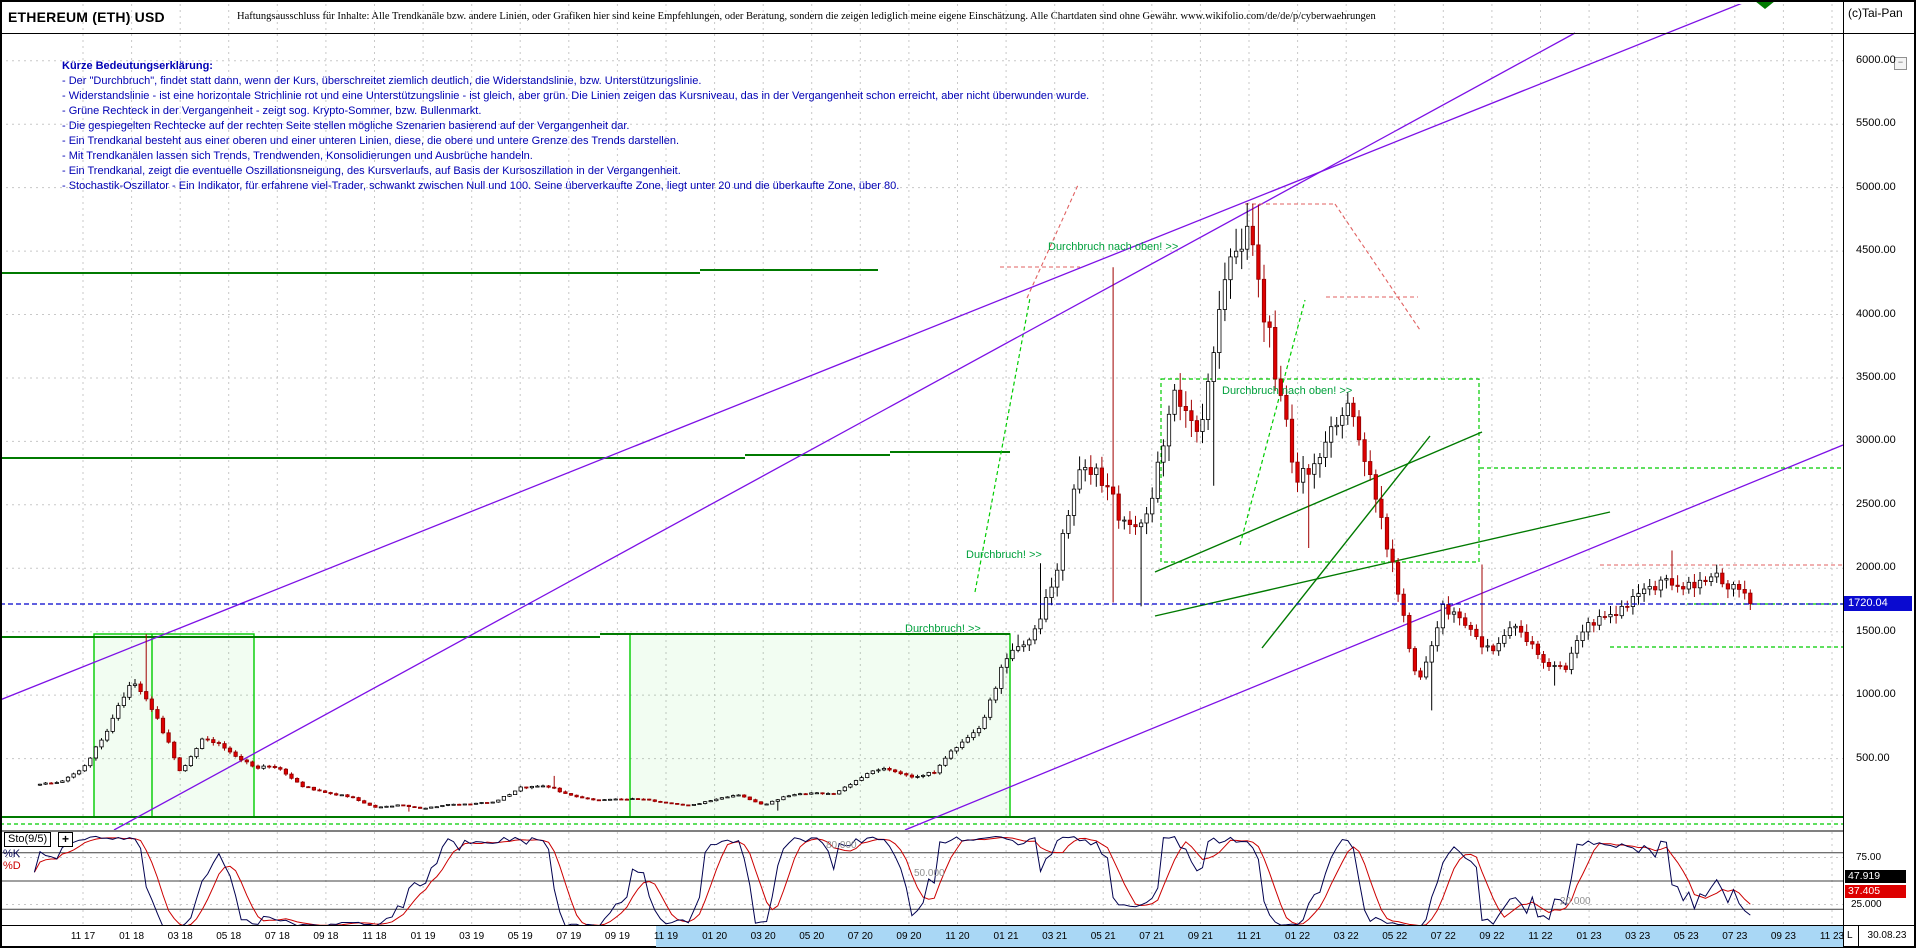 This screenshot has width=1916, height=948. Describe the element at coordinates (1443, 936) in the screenshot. I see `date-axis-tick: 07 22` at that location.